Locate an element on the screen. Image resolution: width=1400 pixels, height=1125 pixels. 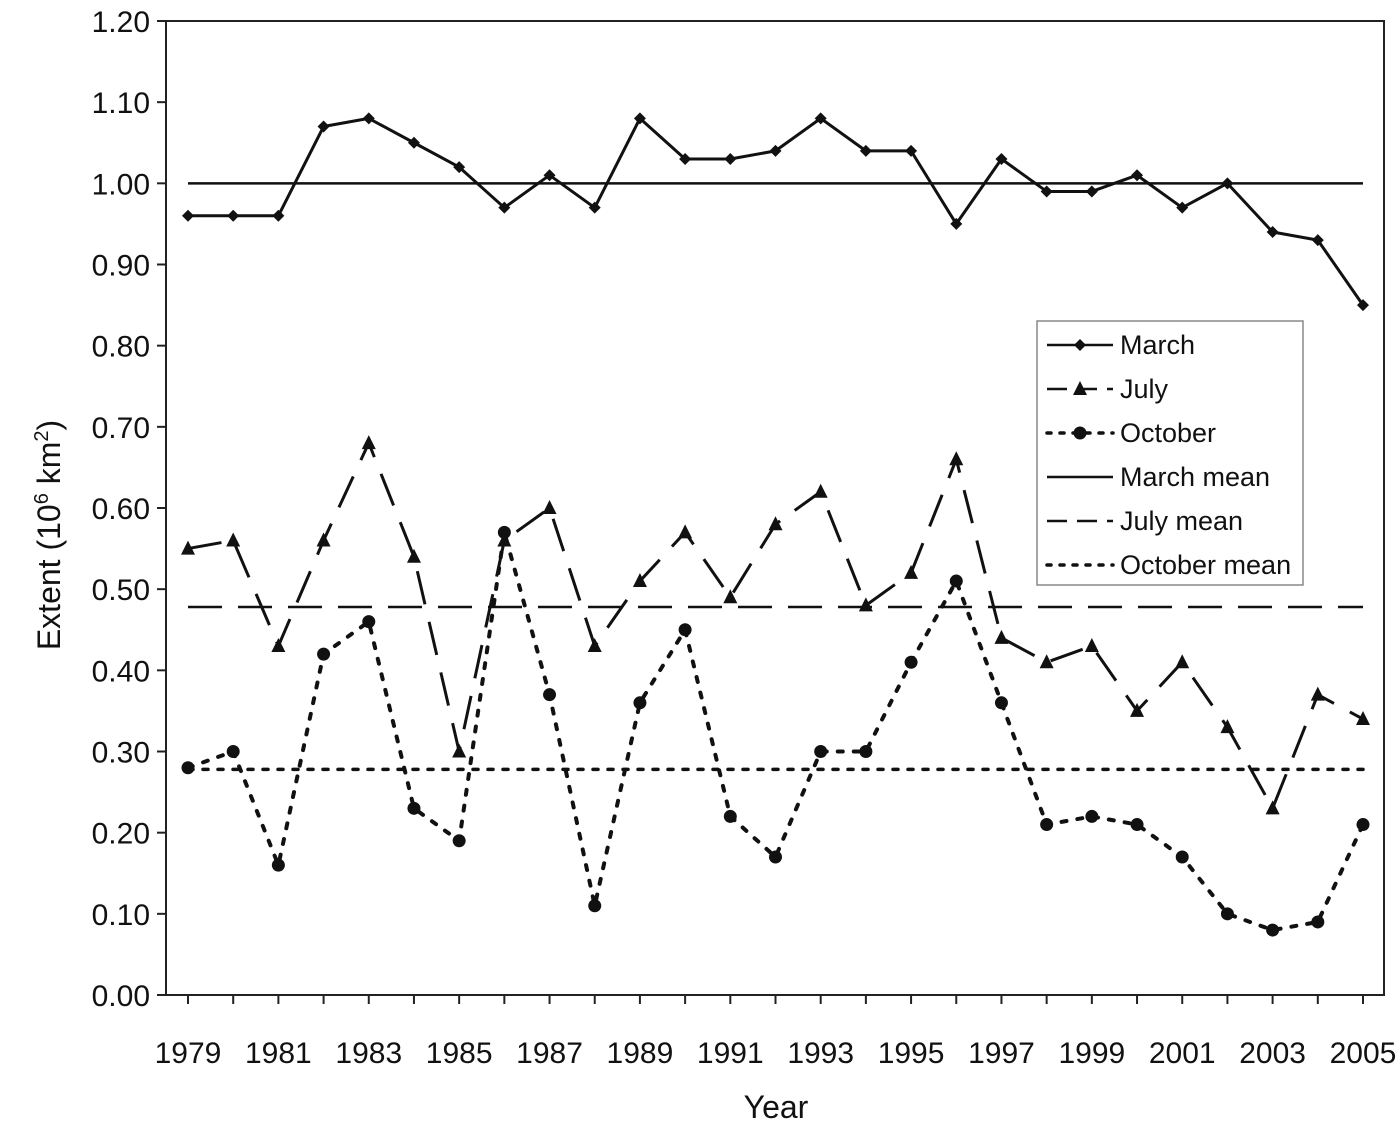
x-tick-label: 1991 is located at coordinates (730, 1053).